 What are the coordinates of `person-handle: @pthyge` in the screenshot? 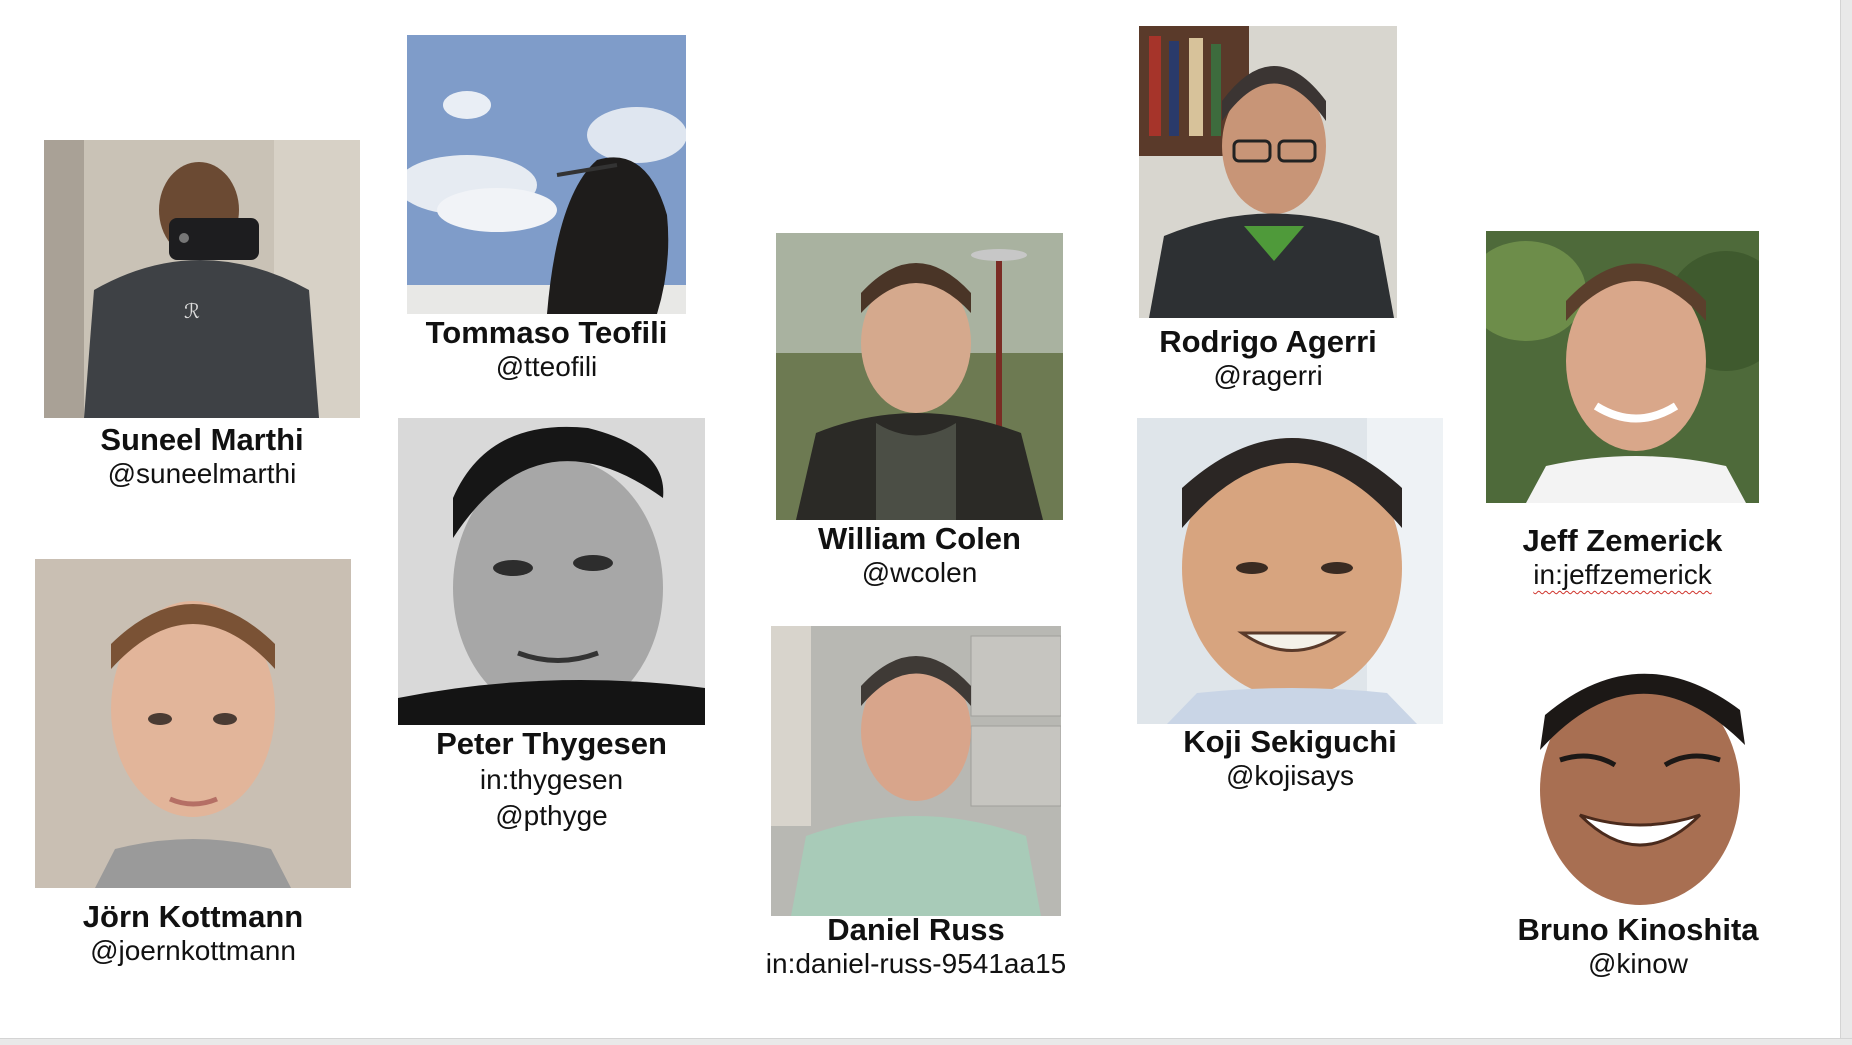 It's located at (551, 815).